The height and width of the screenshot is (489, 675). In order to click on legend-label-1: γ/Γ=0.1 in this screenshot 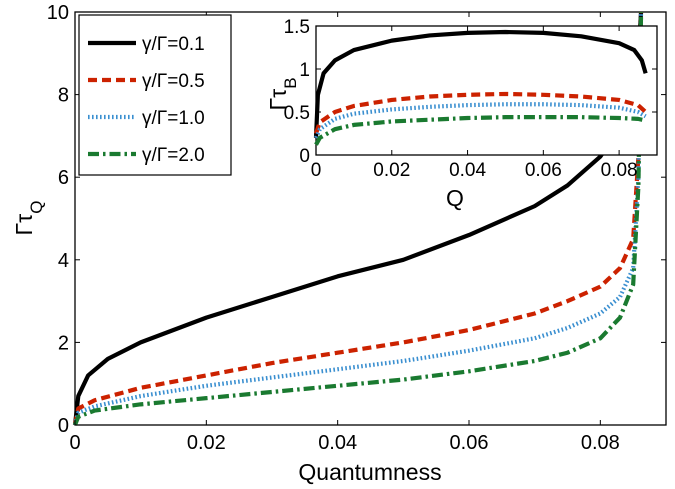, I will do `click(173, 44)`.